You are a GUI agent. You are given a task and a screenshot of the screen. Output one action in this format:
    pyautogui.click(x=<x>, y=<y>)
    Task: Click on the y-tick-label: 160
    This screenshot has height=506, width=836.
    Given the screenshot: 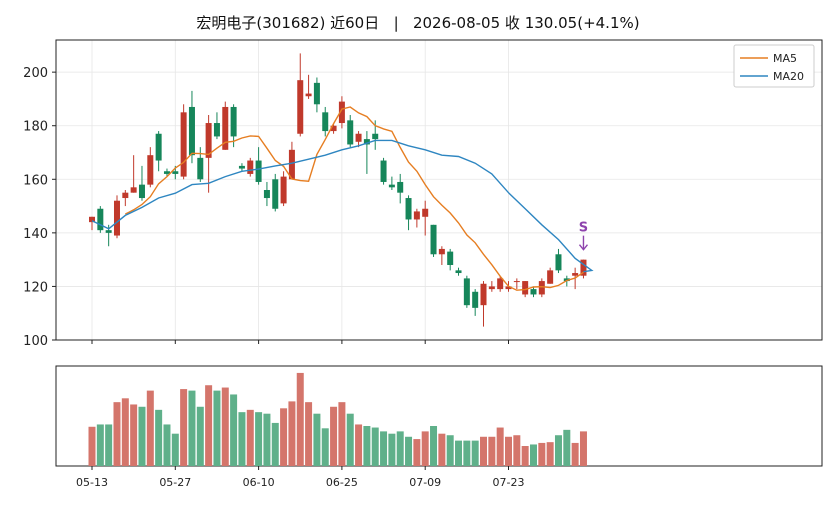 What is the action you would take?
    pyautogui.click(x=35, y=180)
    